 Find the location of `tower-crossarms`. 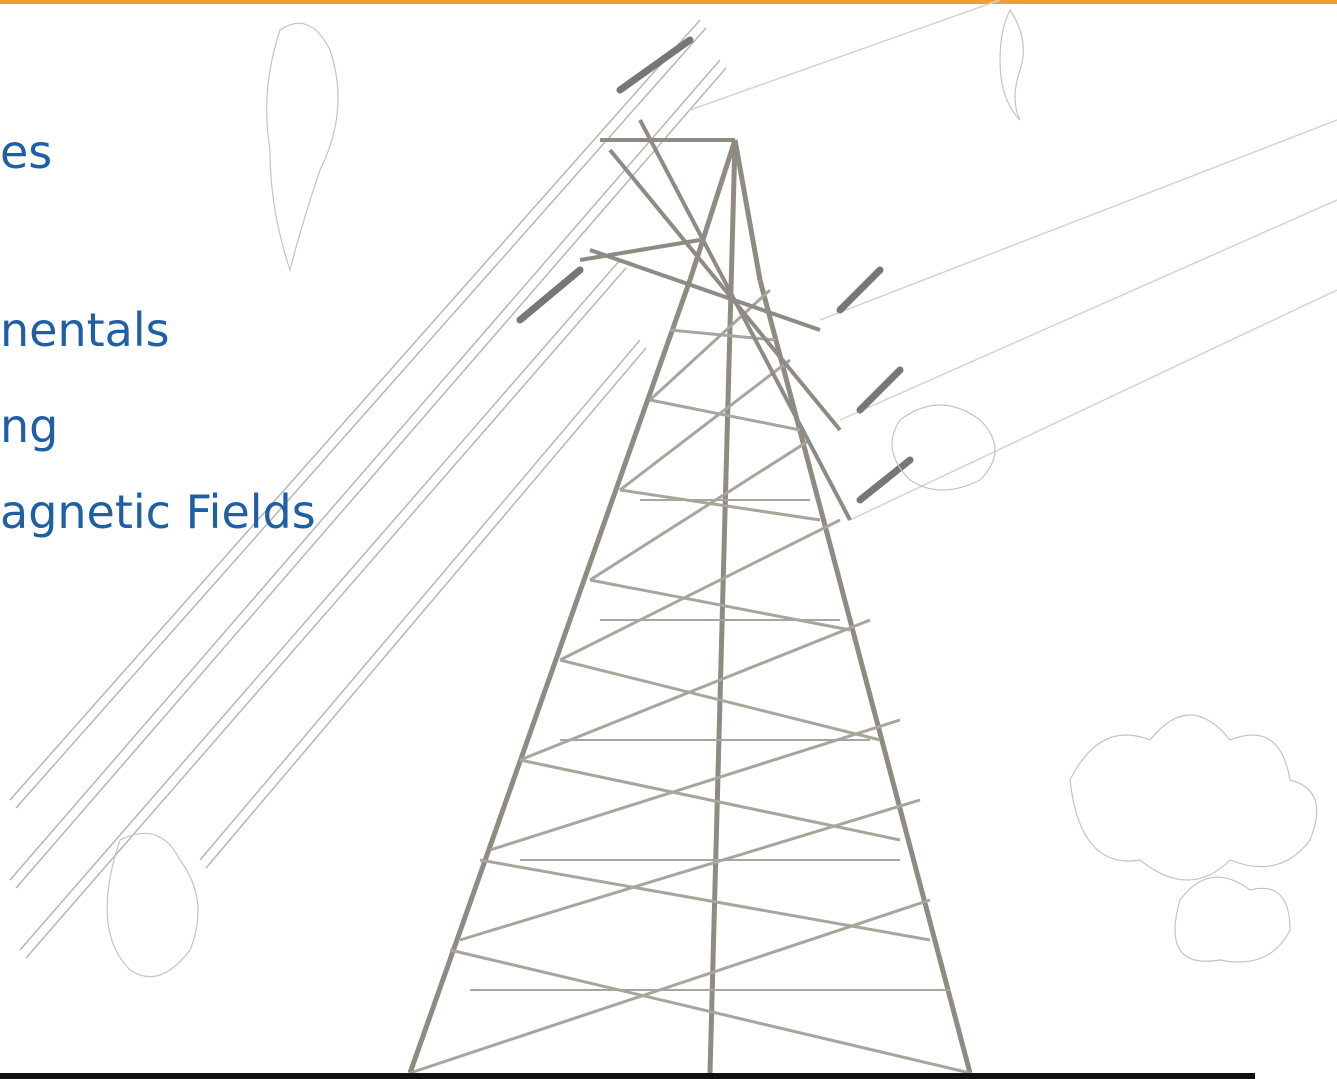

tower-crossarms is located at coordinates (715, 320).